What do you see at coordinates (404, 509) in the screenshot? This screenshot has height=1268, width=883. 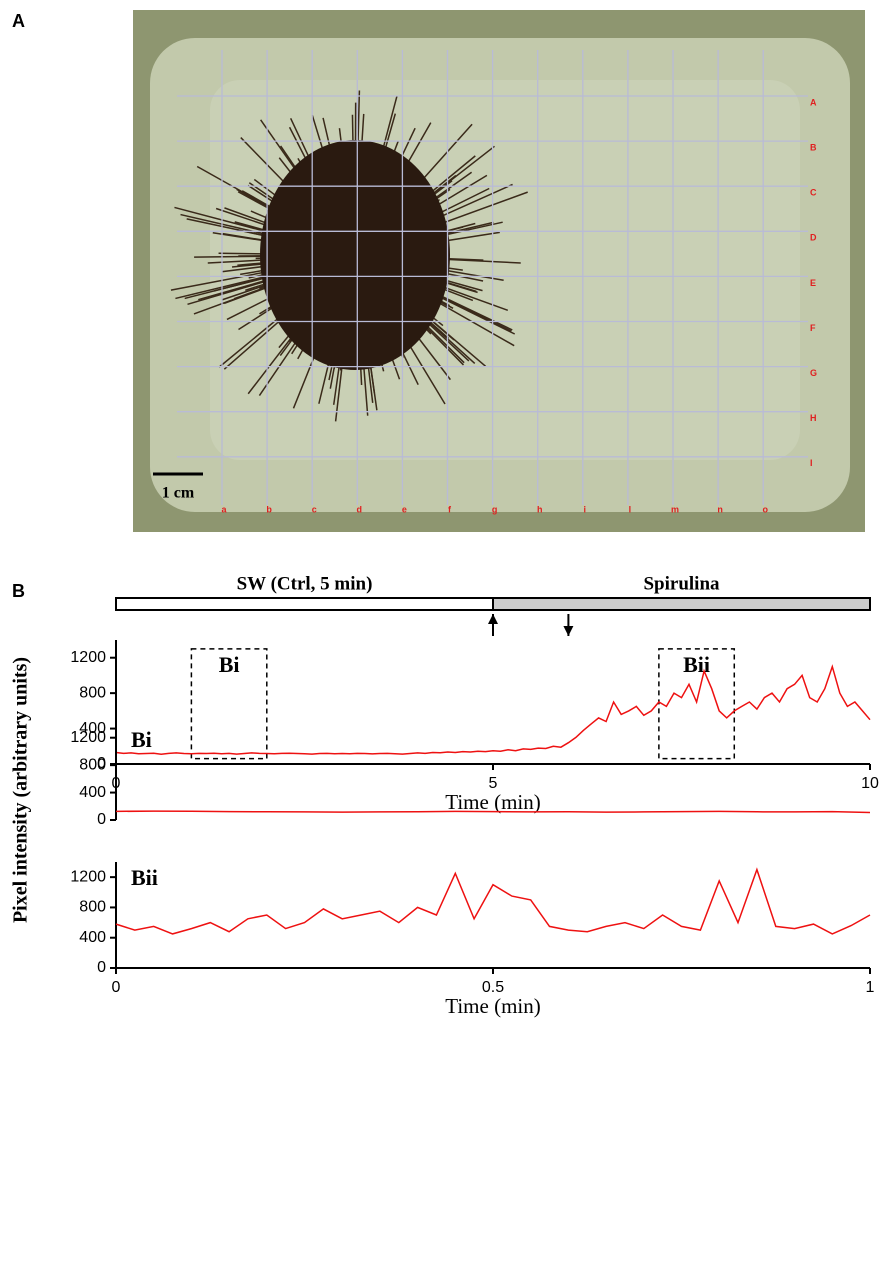 I see `column-label: e` at bounding box center [404, 509].